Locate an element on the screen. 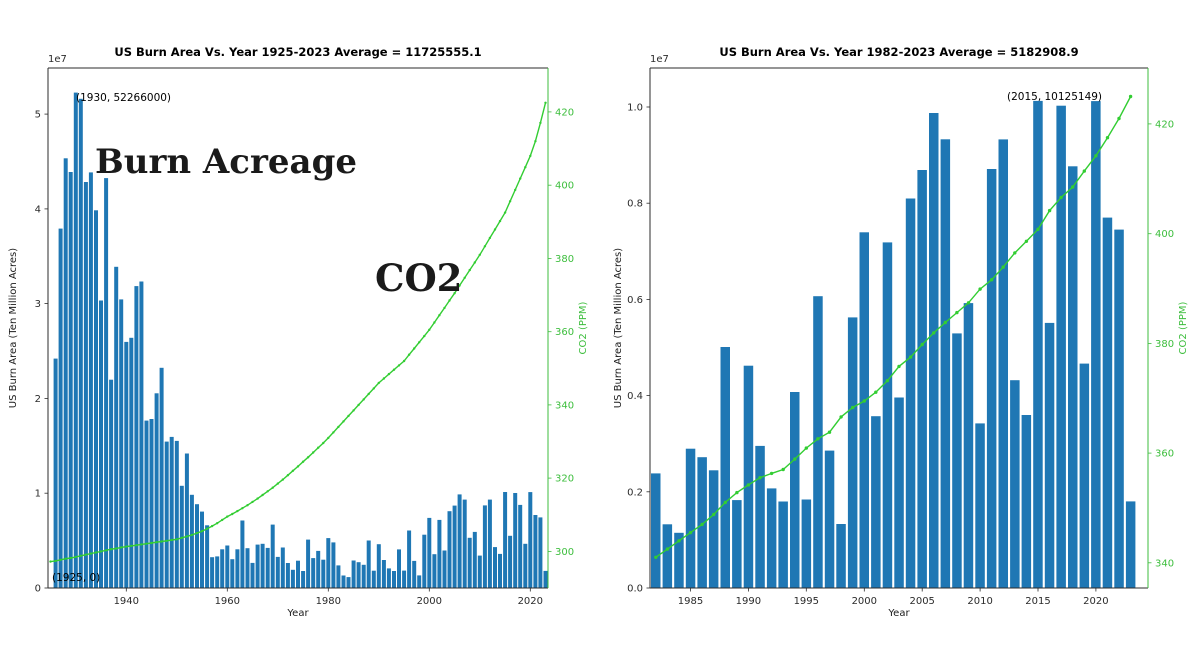  co2-label: CO2 is located at coordinates (418, 278).